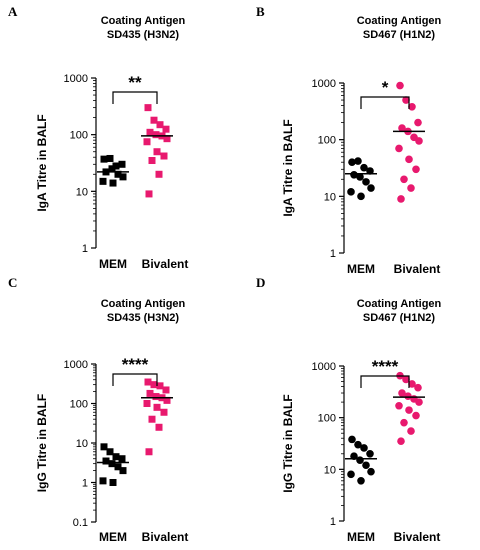  I want to click on panel-letter: B, so click(260, 11).